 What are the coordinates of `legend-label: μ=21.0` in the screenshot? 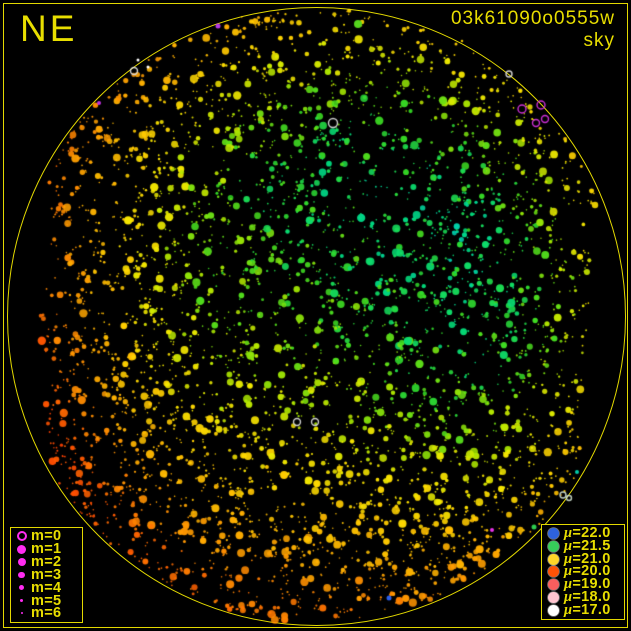 It's located at (587, 558).